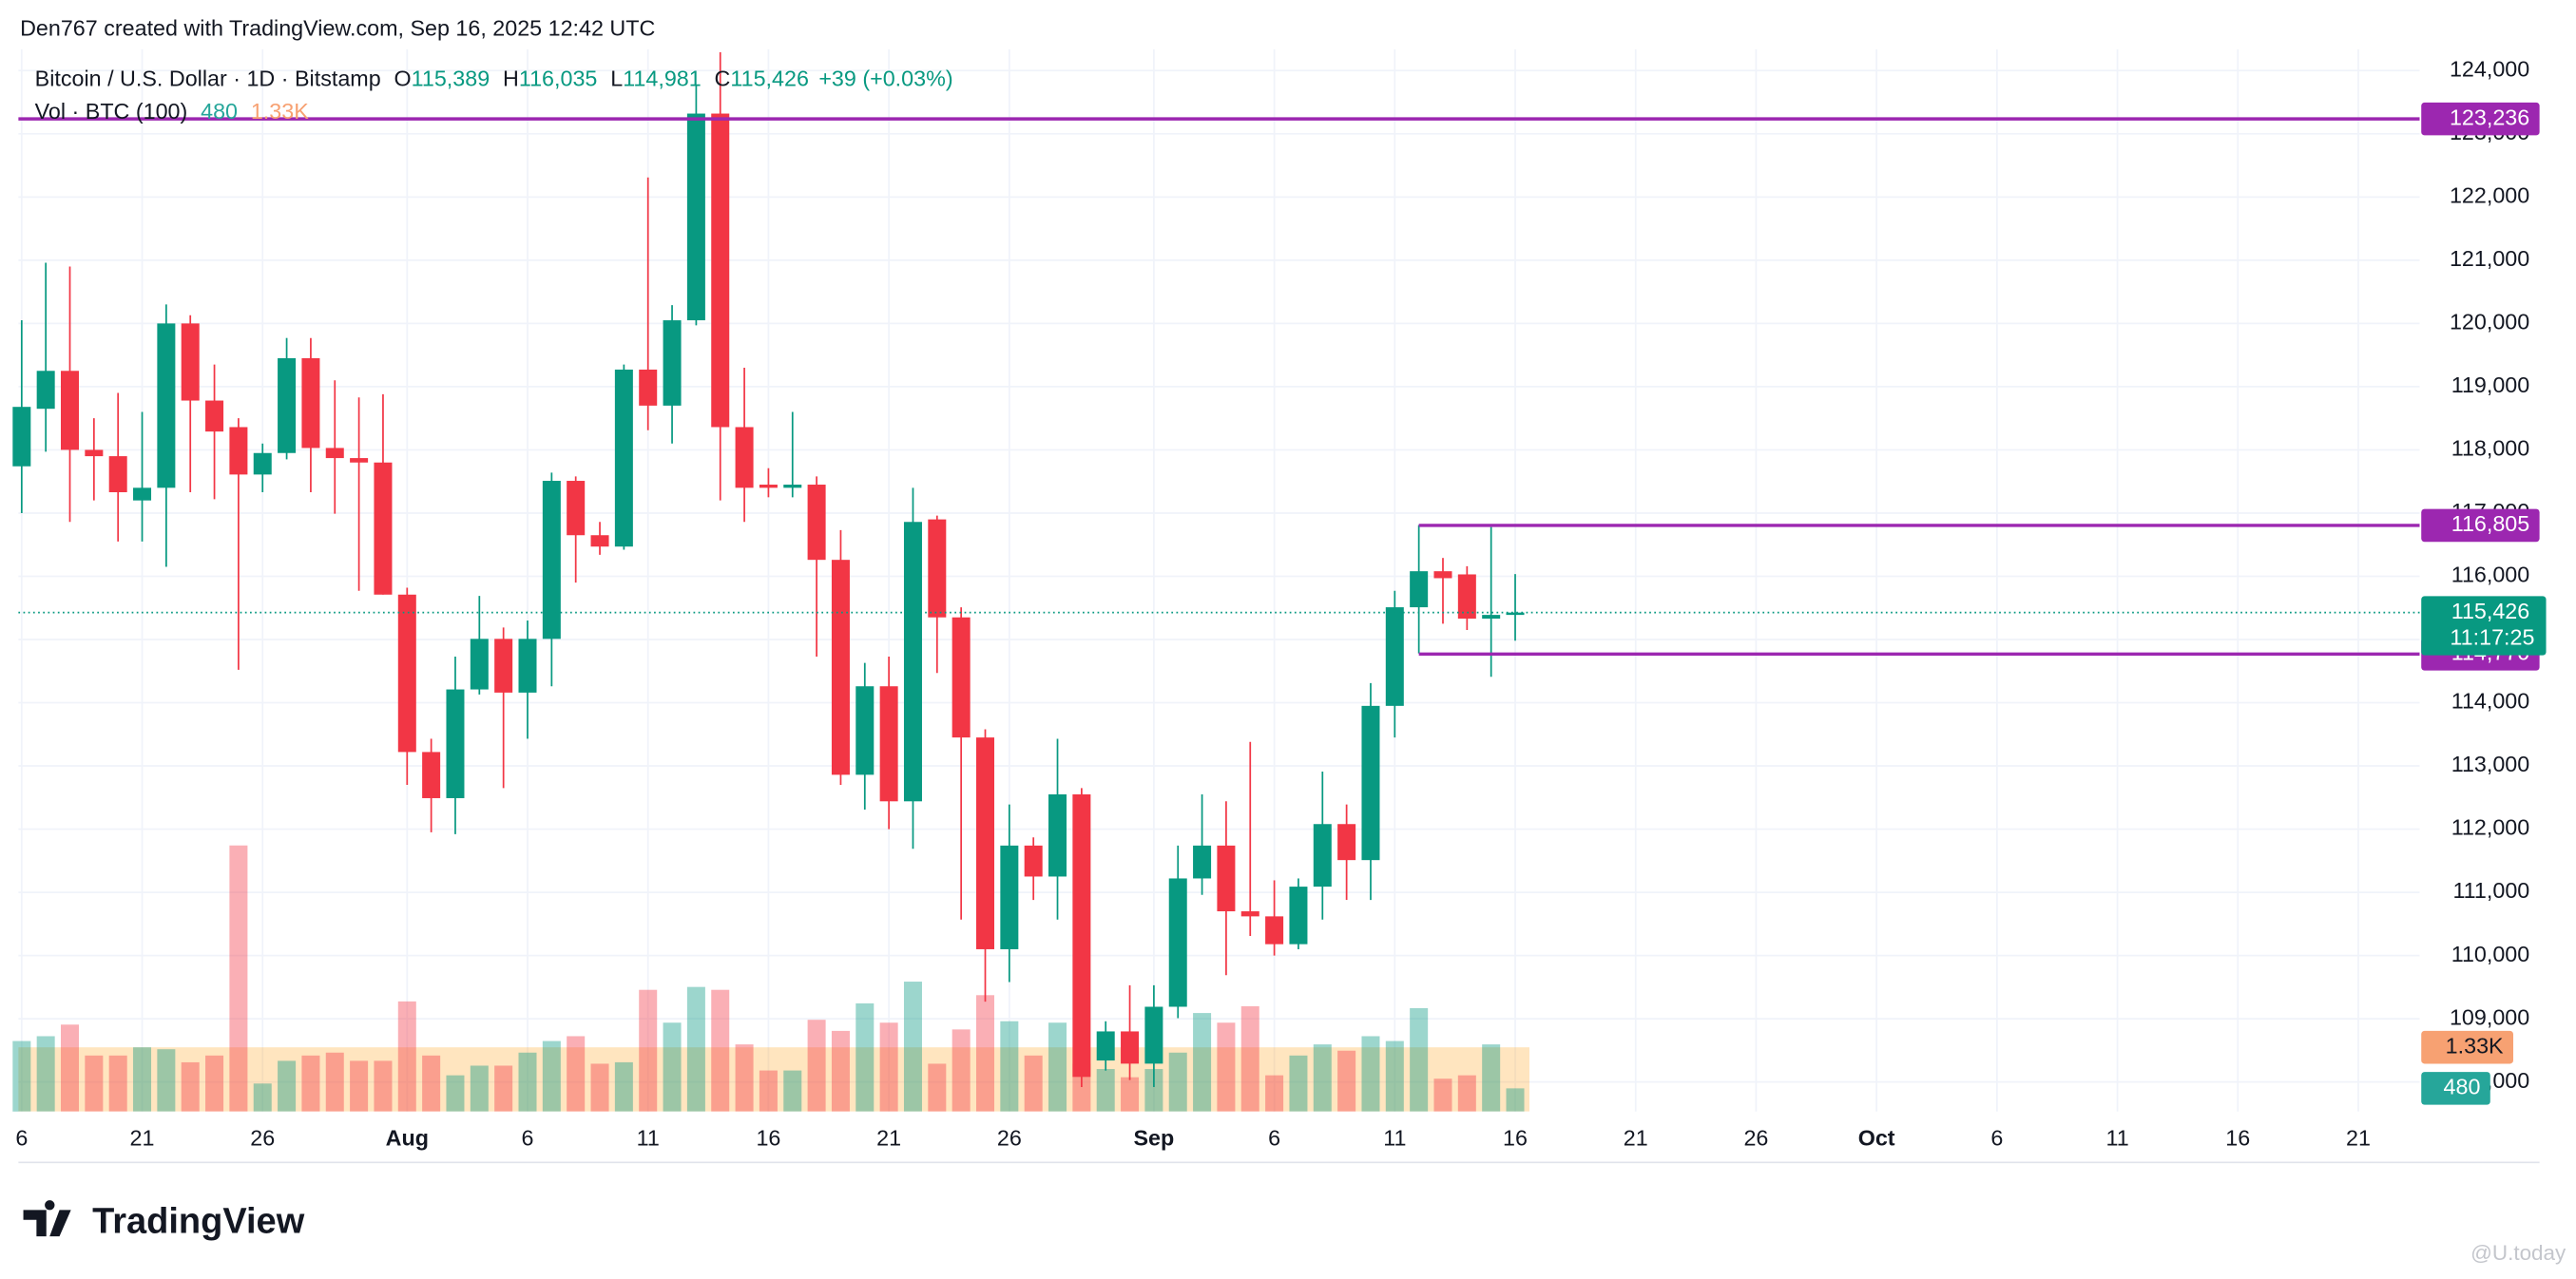  I want to click on x-tick-label: 11, so click(1395, 1138).